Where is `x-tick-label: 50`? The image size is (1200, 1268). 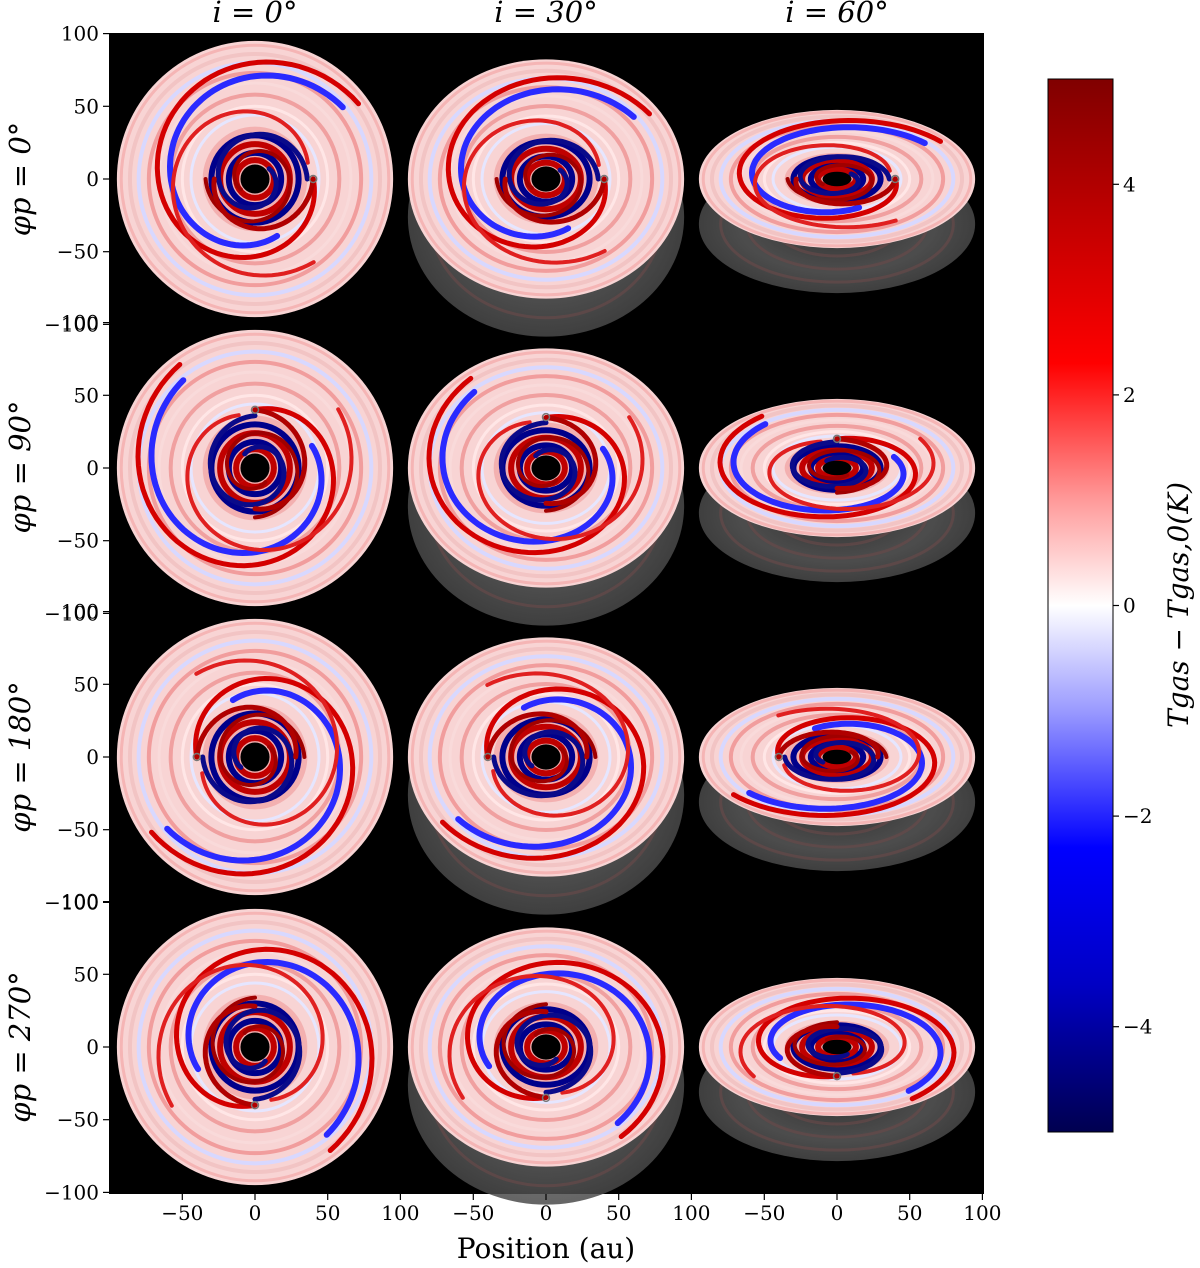 x-tick-label: 50 is located at coordinates (909, 1213).